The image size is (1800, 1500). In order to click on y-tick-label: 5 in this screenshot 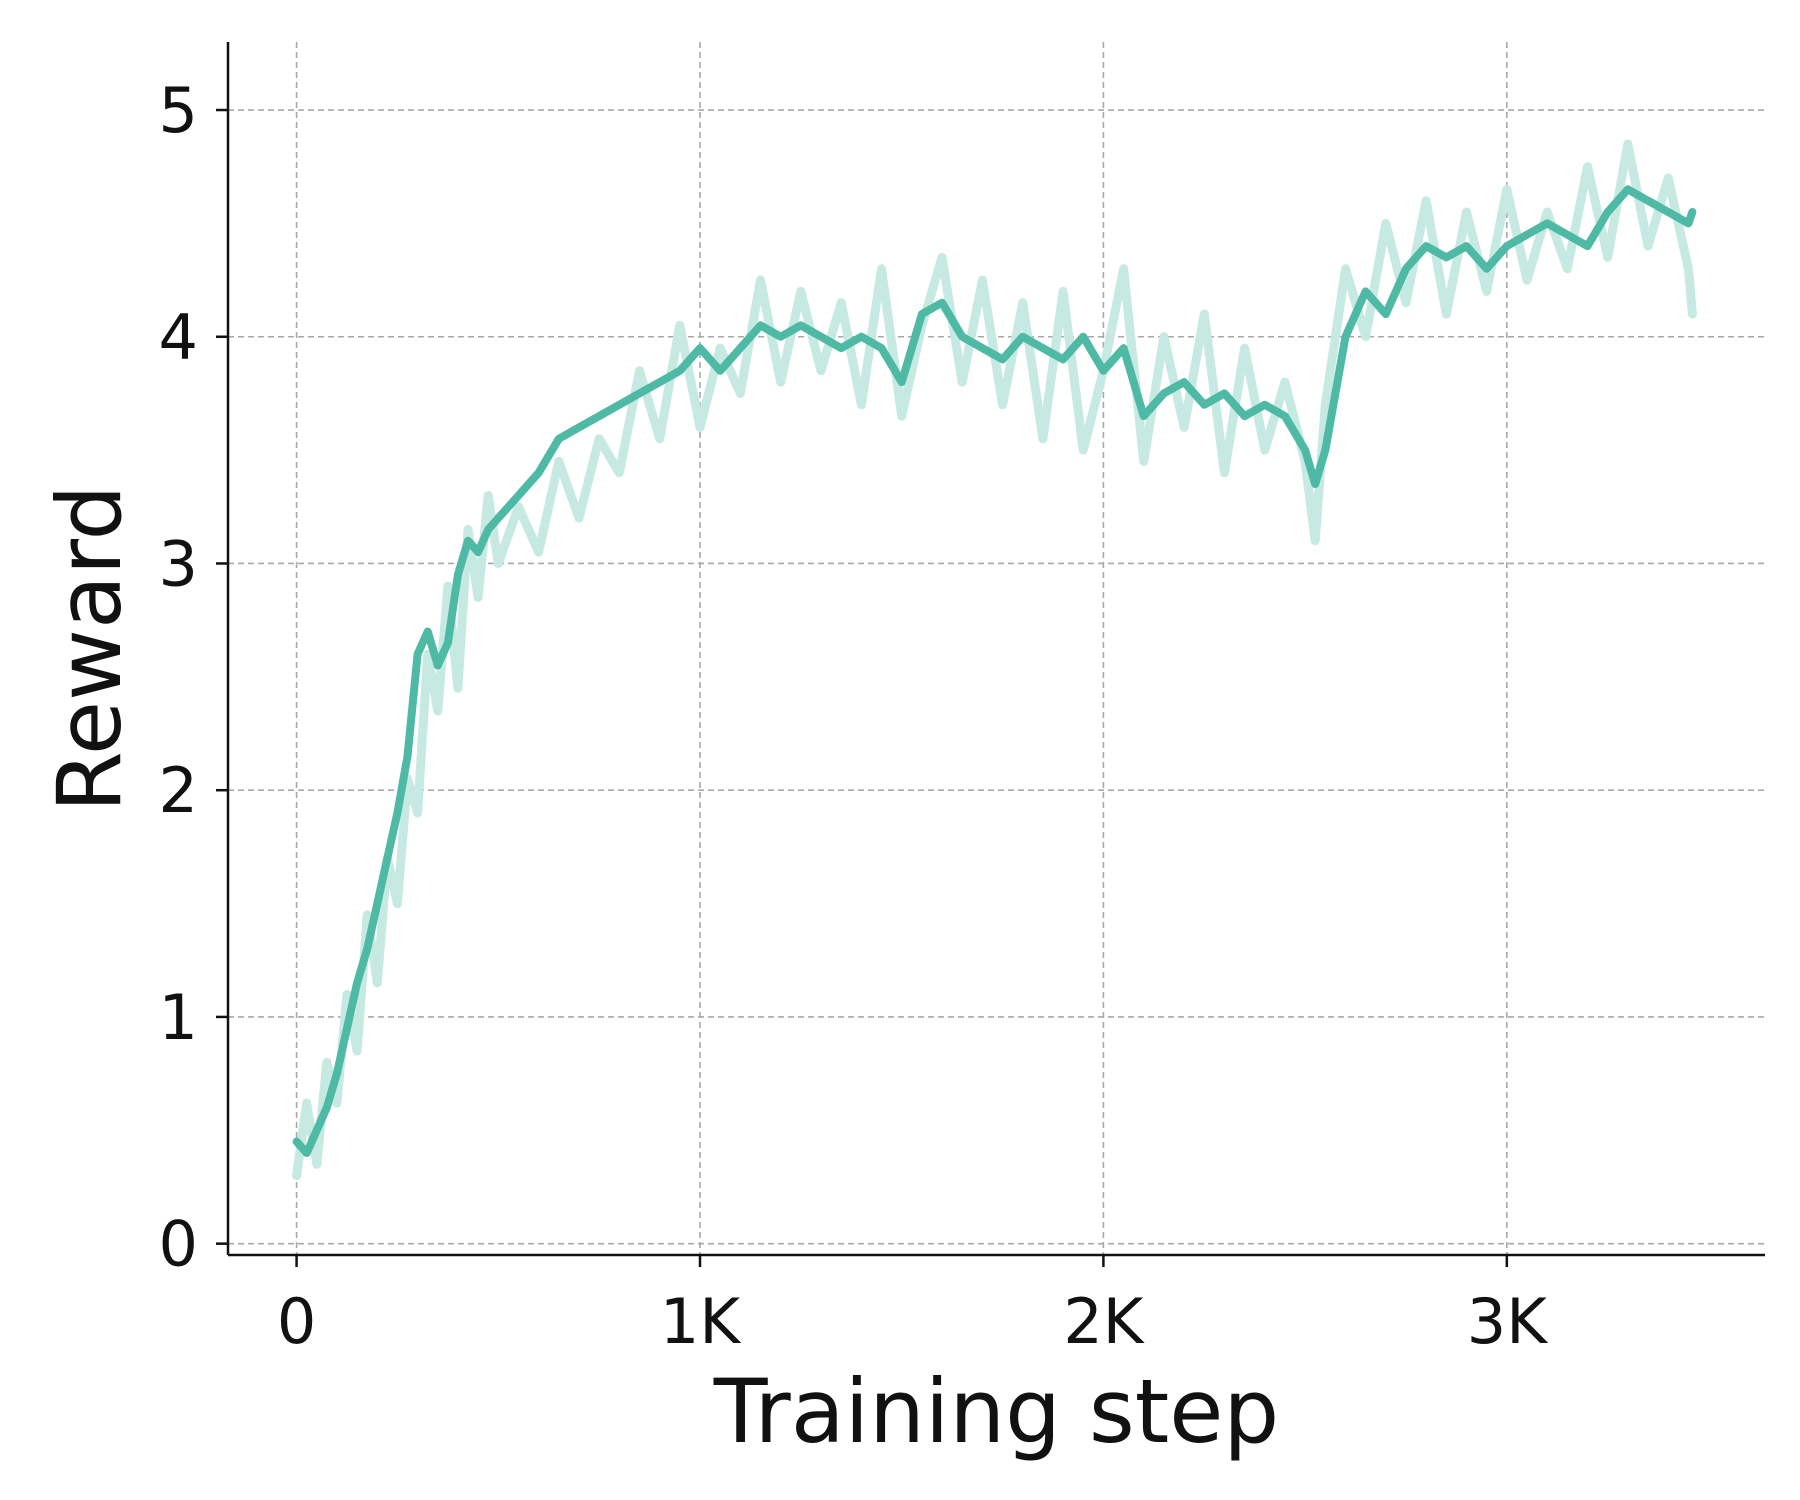, I will do `click(178, 110)`.